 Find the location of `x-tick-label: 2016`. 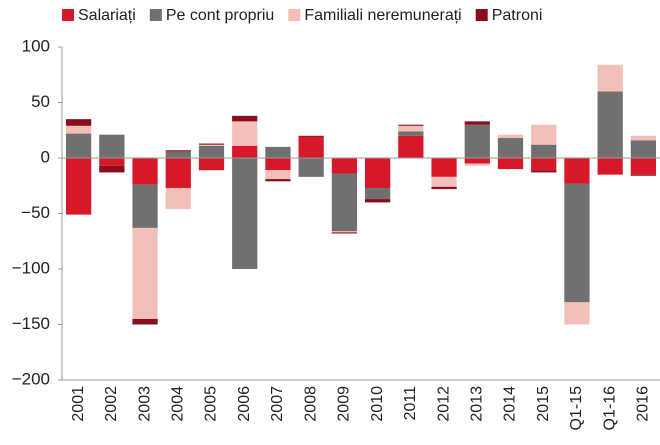

x-tick-label: 2016 is located at coordinates (643, 404).